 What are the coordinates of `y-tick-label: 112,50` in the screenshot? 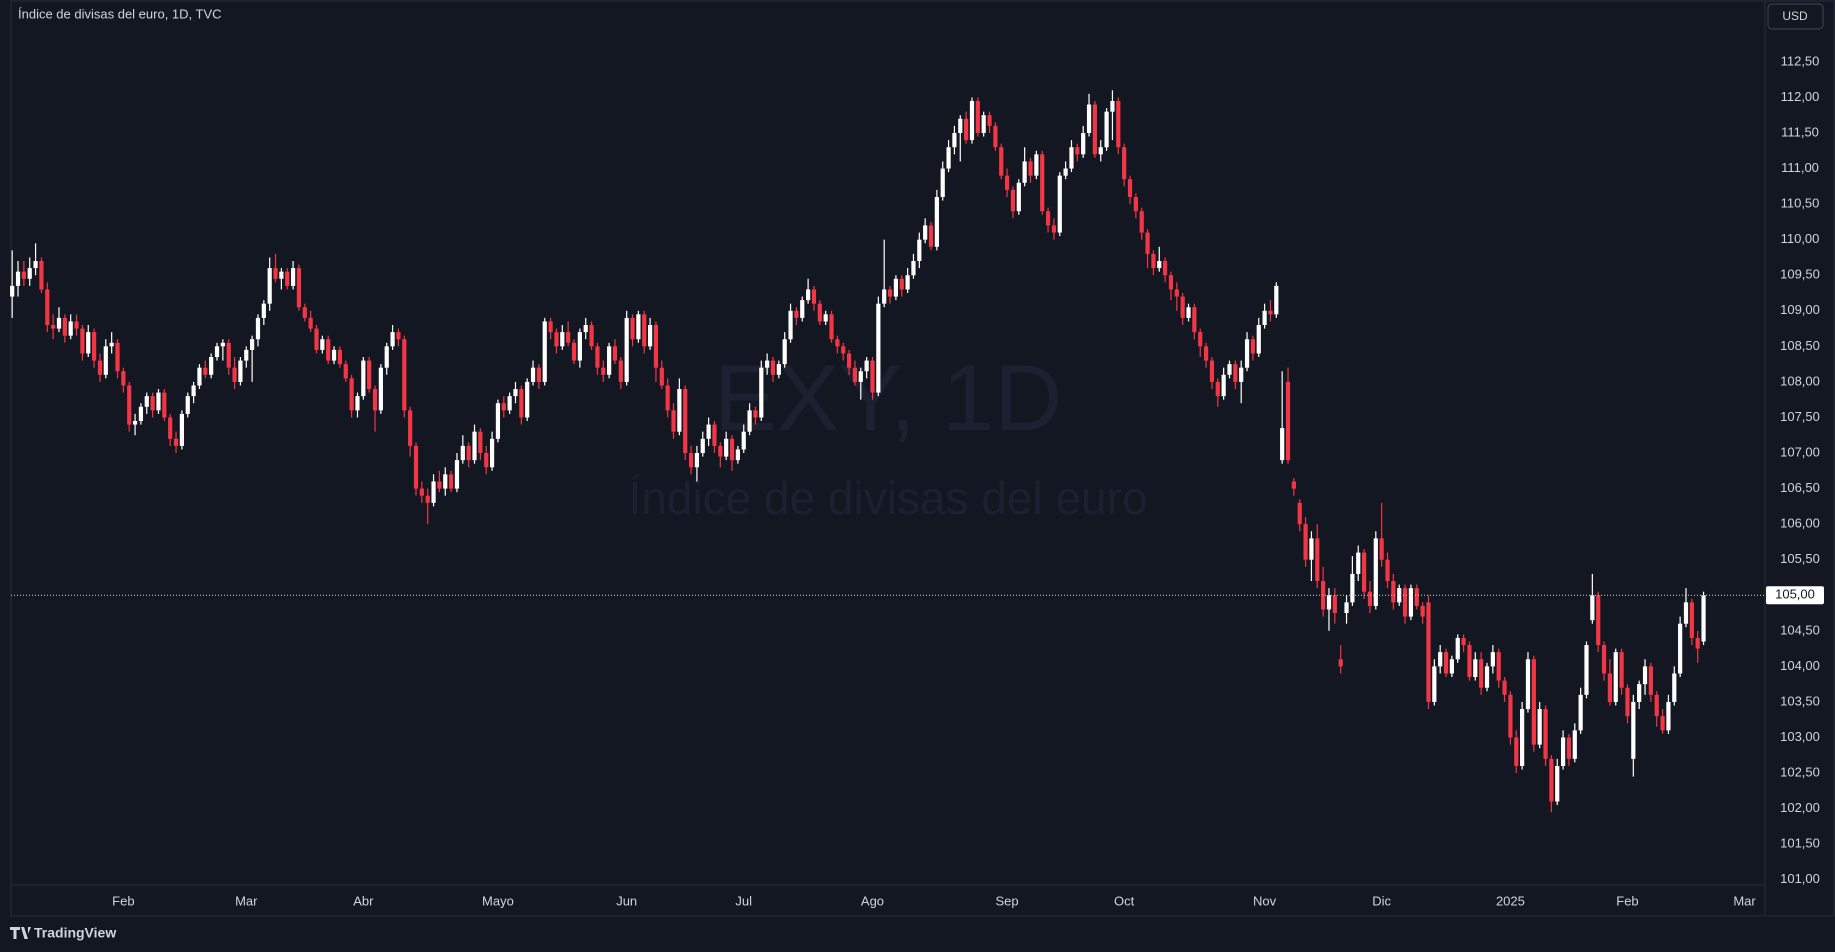 It's located at (1800, 60).